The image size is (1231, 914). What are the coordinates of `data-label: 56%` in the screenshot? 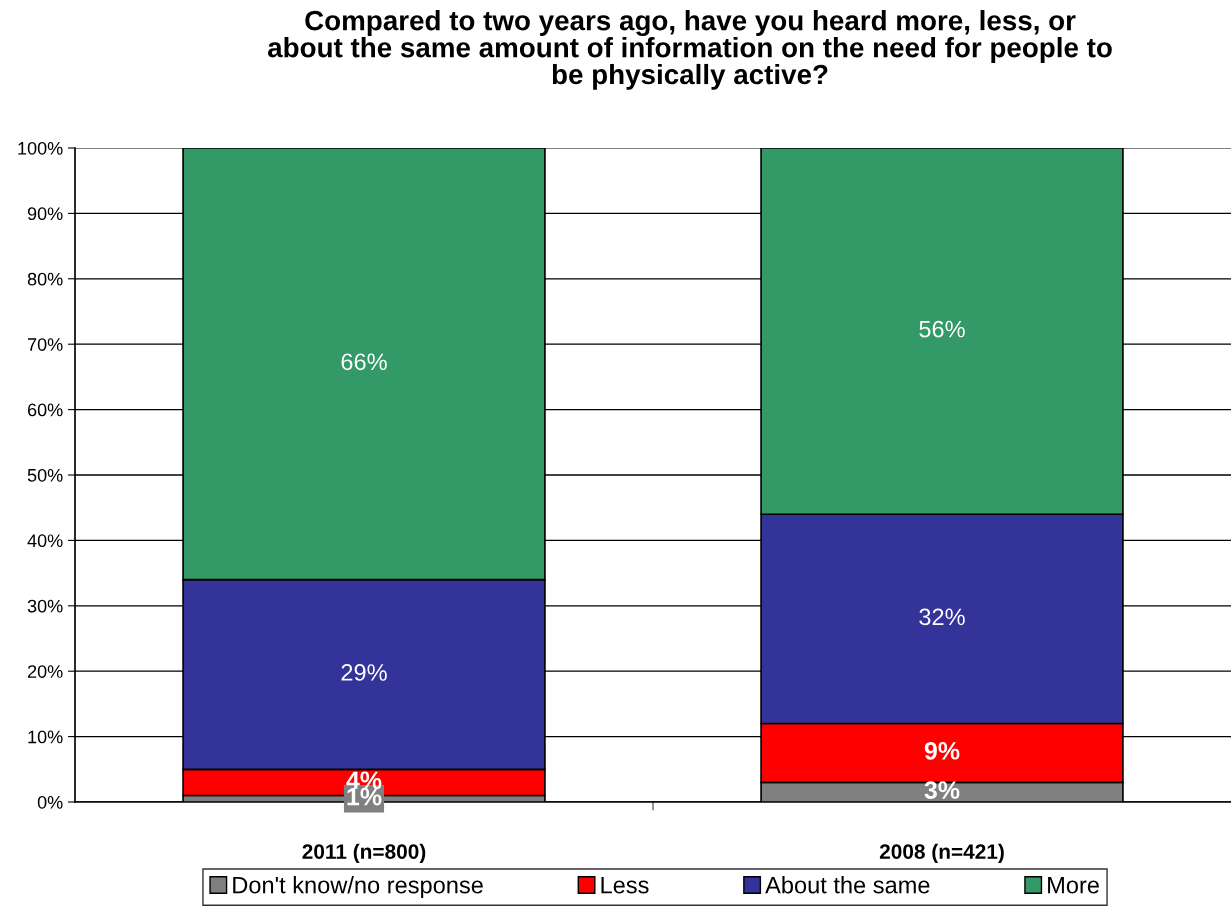 It's located at (942, 329).